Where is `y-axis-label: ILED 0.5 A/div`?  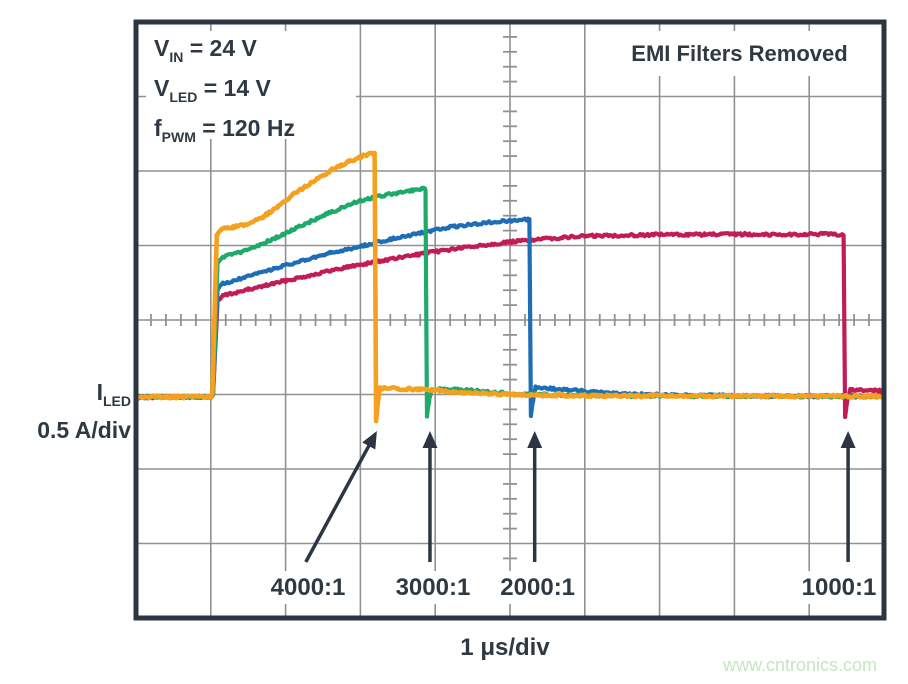 y-axis-label: ILED 0.5 A/div is located at coordinates (65, 411).